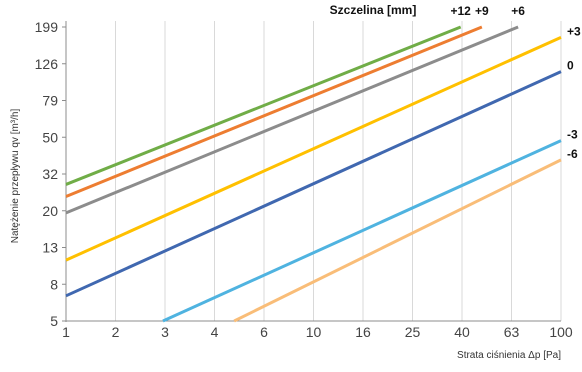 This screenshot has height=372, width=582. Describe the element at coordinates (47, 27) in the screenshot. I see `y-tick-label: 199` at that location.